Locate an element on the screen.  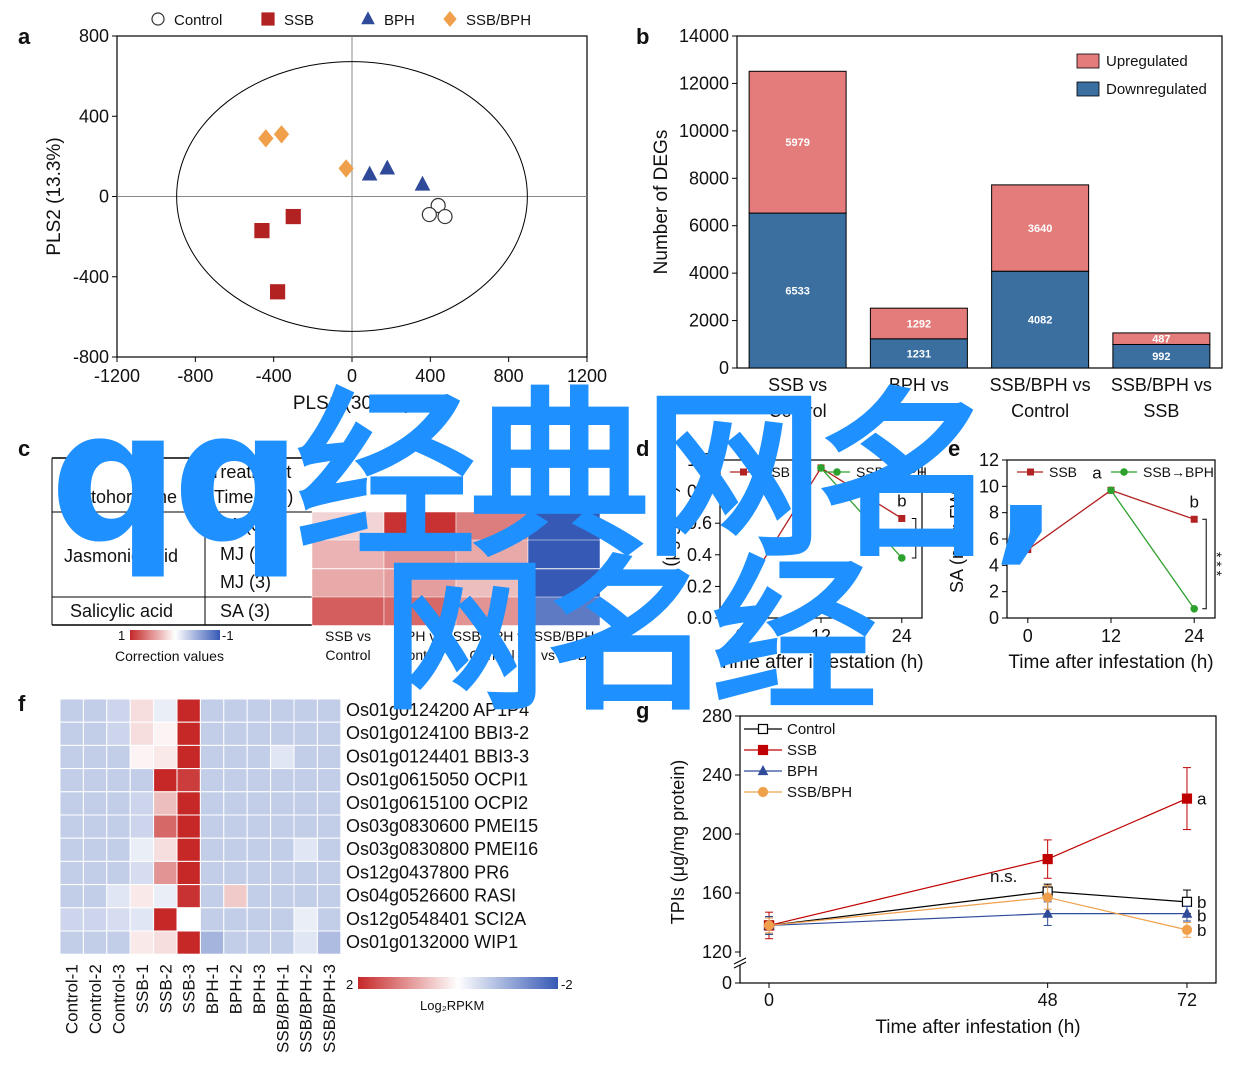
data-point-ssb-bph is located at coordinates (1047, 897).